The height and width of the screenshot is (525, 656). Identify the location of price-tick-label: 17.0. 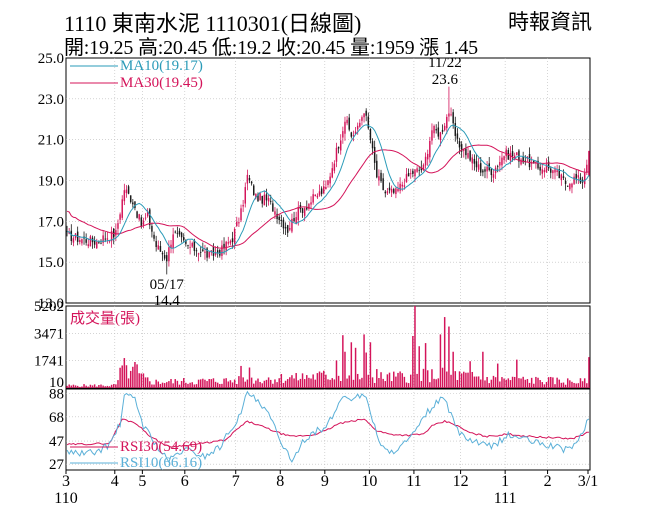
(51, 222).